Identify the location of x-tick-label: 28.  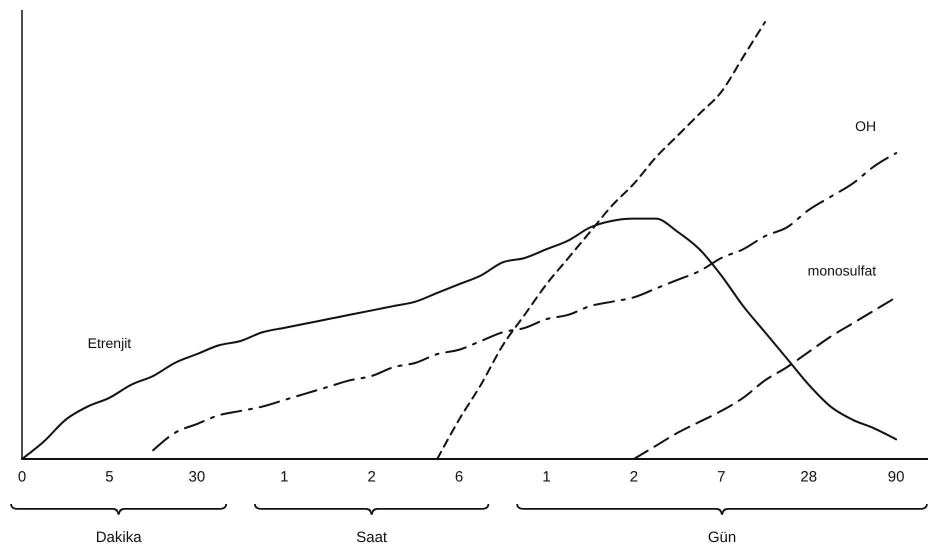
(809, 477).